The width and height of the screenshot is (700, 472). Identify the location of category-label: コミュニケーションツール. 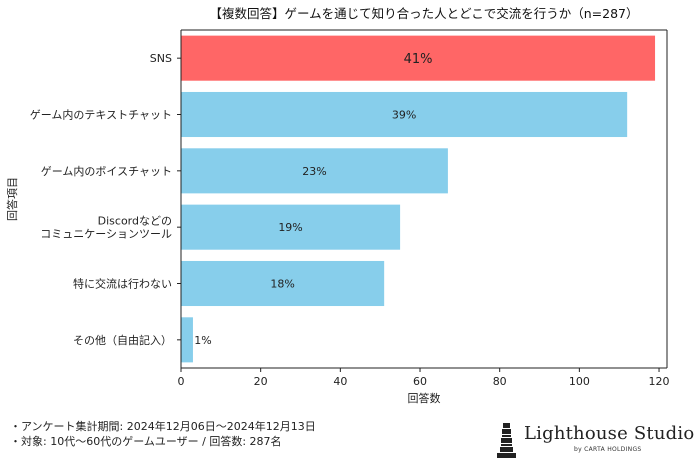
(106, 234).